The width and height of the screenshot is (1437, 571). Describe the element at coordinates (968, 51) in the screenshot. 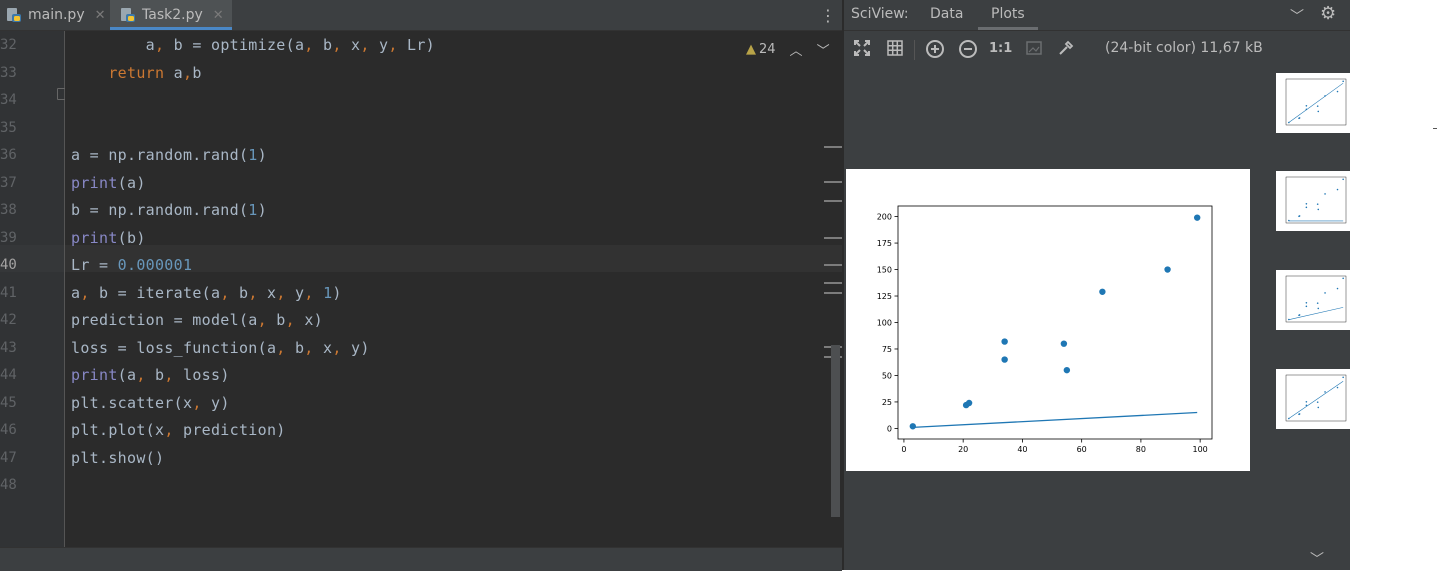

I see `zoom-out-icon` at that location.